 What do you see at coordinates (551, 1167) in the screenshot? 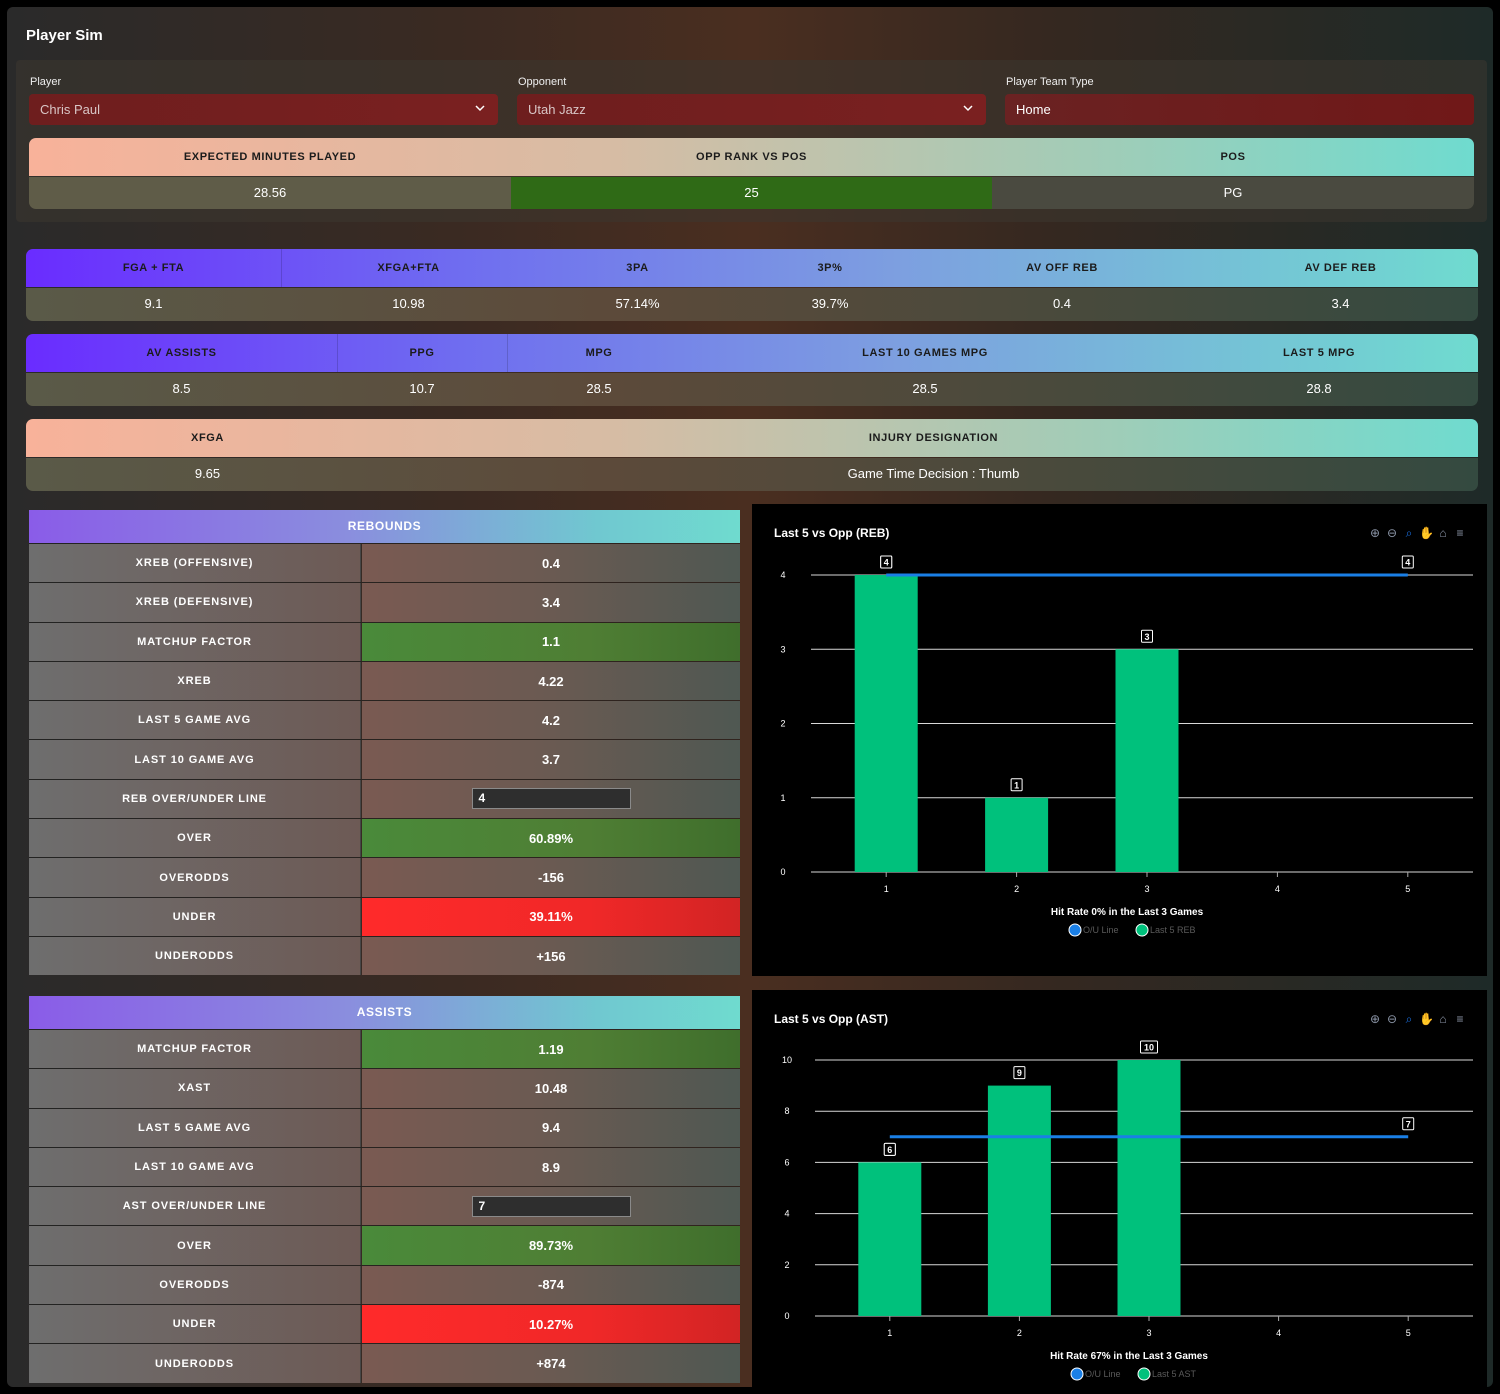
I see `row-value: 8.9` at bounding box center [551, 1167].